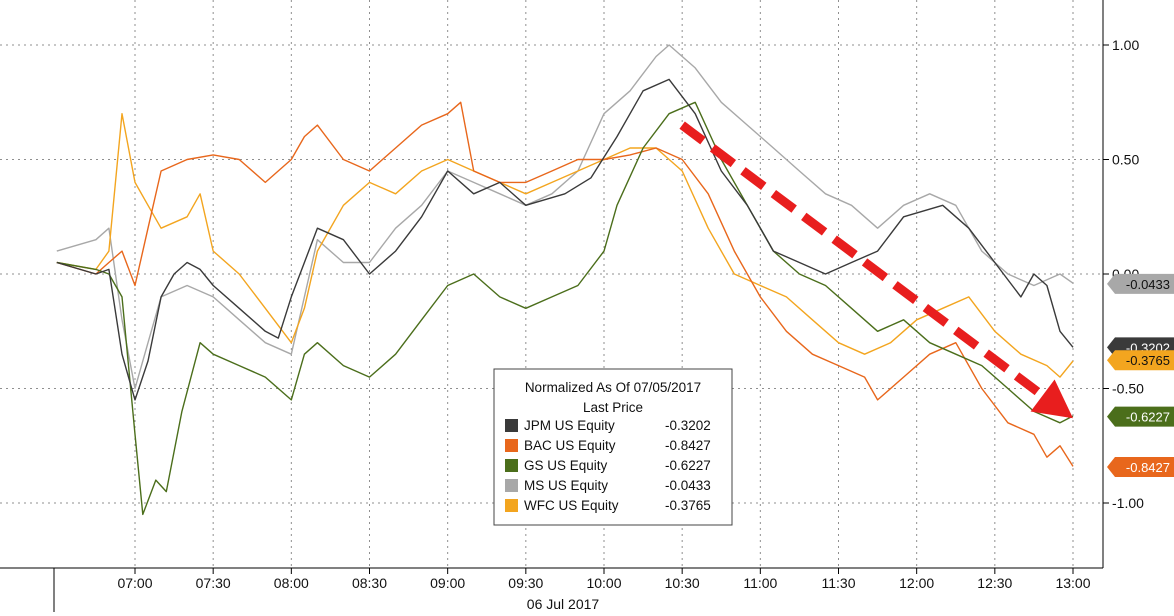 This screenshot has width=1174, height=616. I want to click on legend-item-jpm: JPM US Equity -0.3202, so click(608, 425).